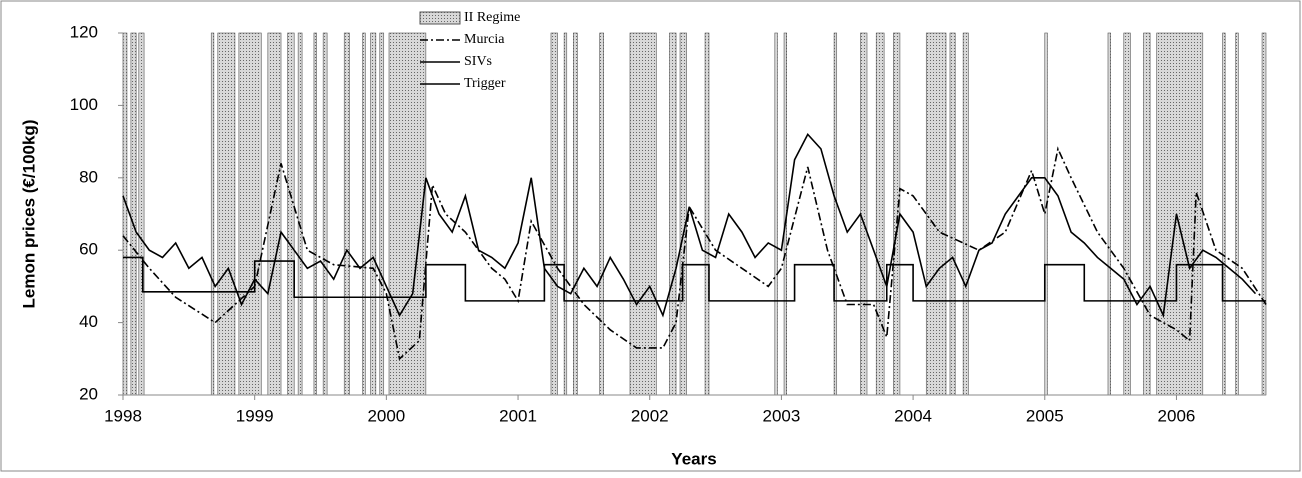  I want to click on legend-swatch, so click(440, 18).